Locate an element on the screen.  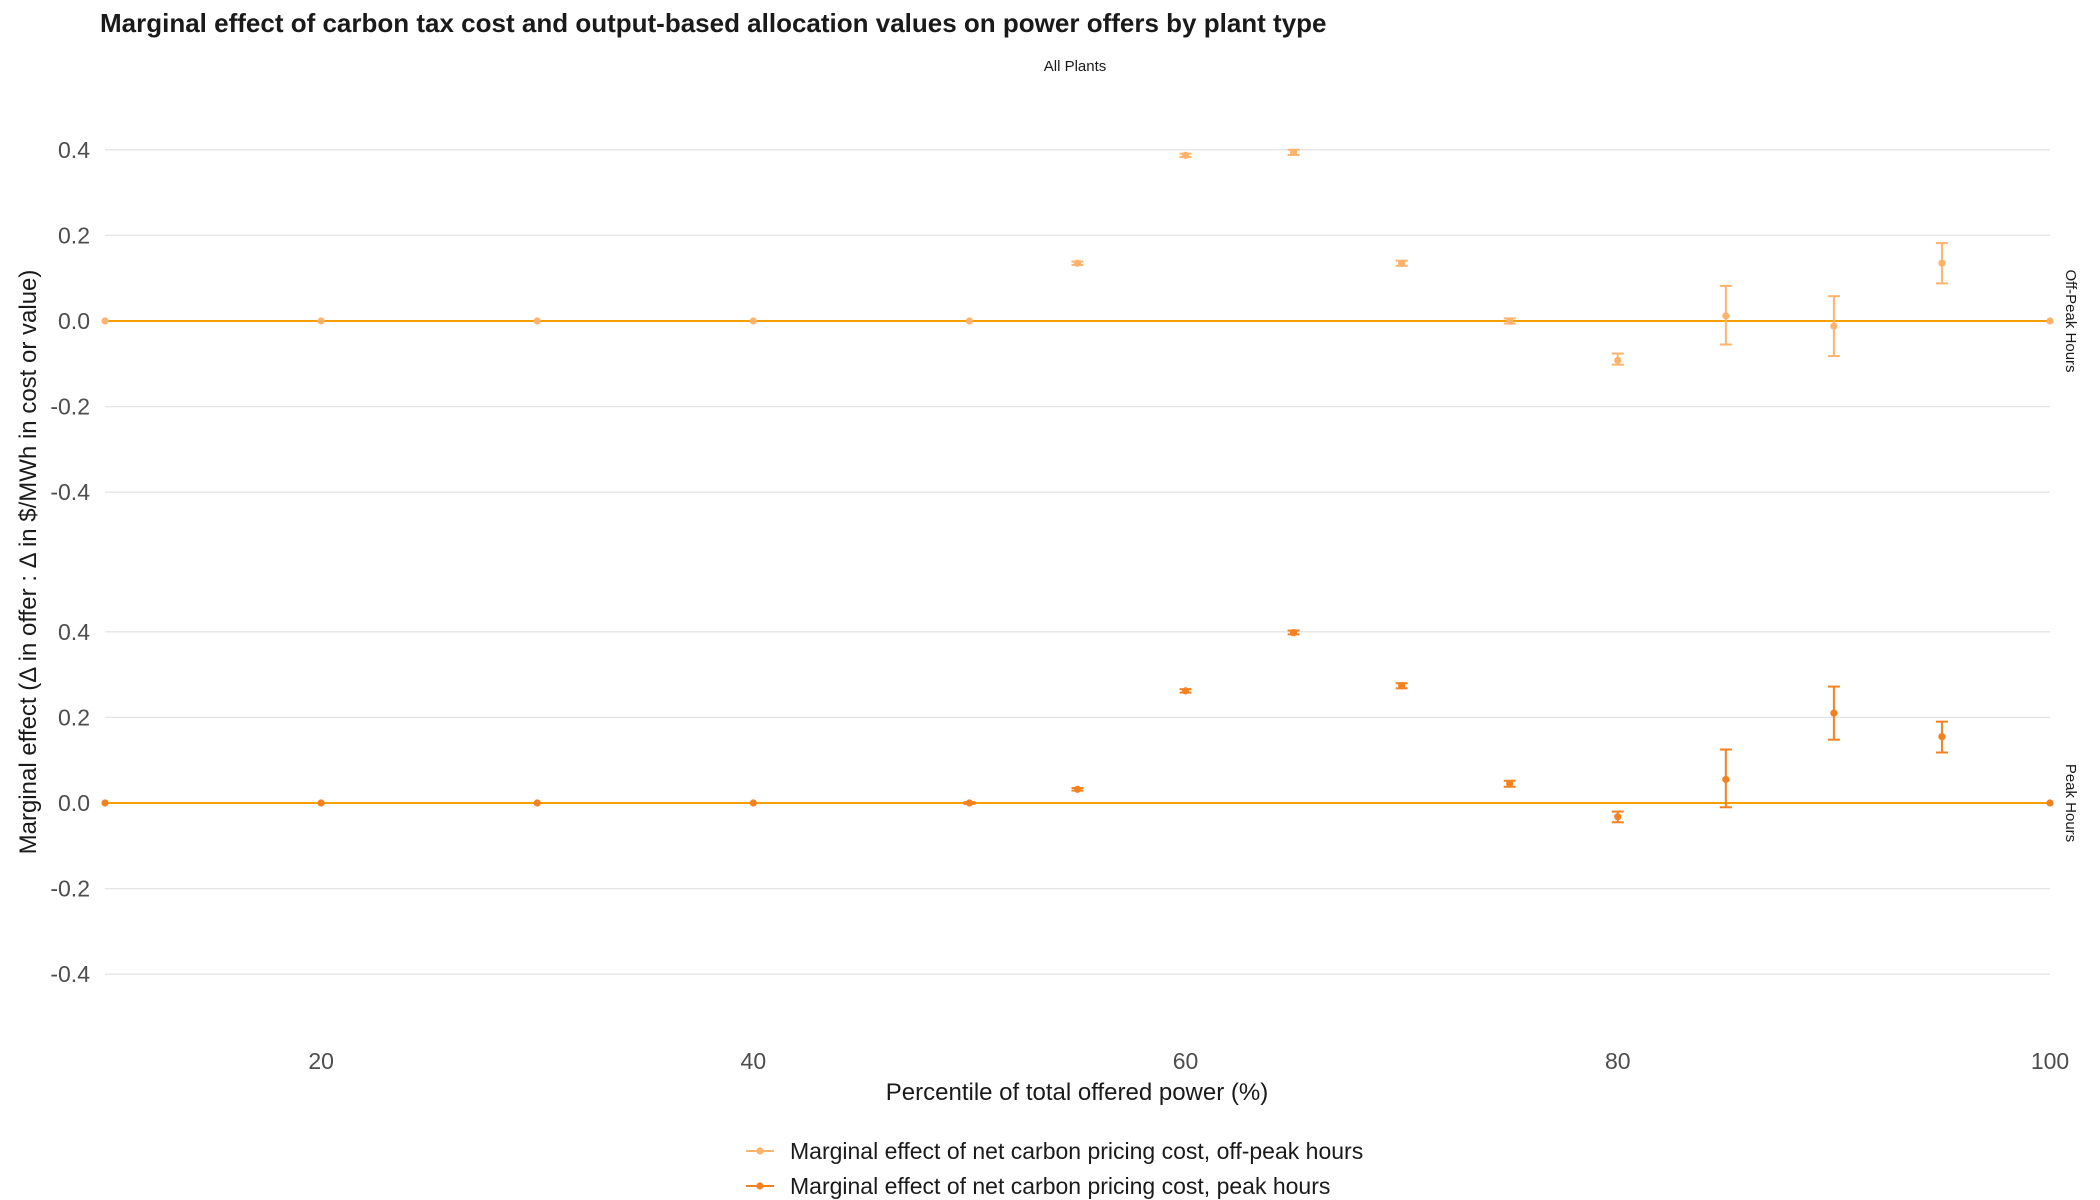
peak-y-tick-label: -0.4 is located at coordinates (70, 974).